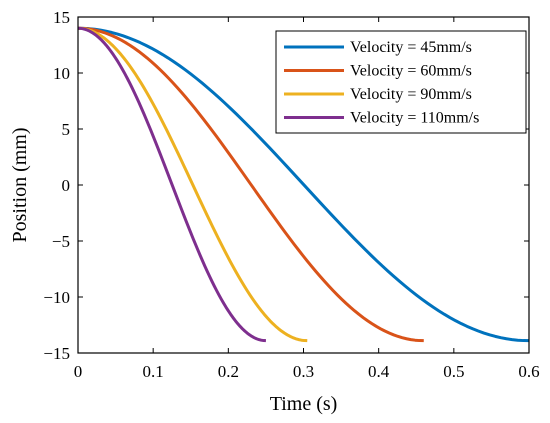 This screenshot has width=550, height=423. I want to click on y-tick-label: −5, so click(61, 241).